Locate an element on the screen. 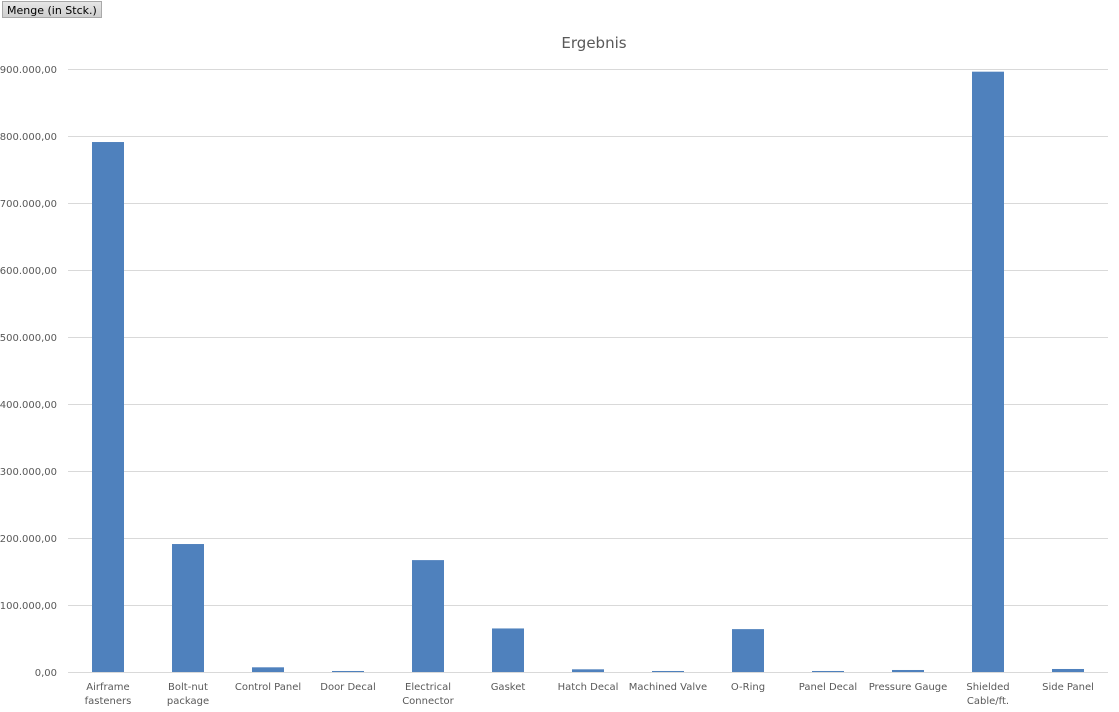  y-tick-label: 0,00 is located at coordinates (46, 673).